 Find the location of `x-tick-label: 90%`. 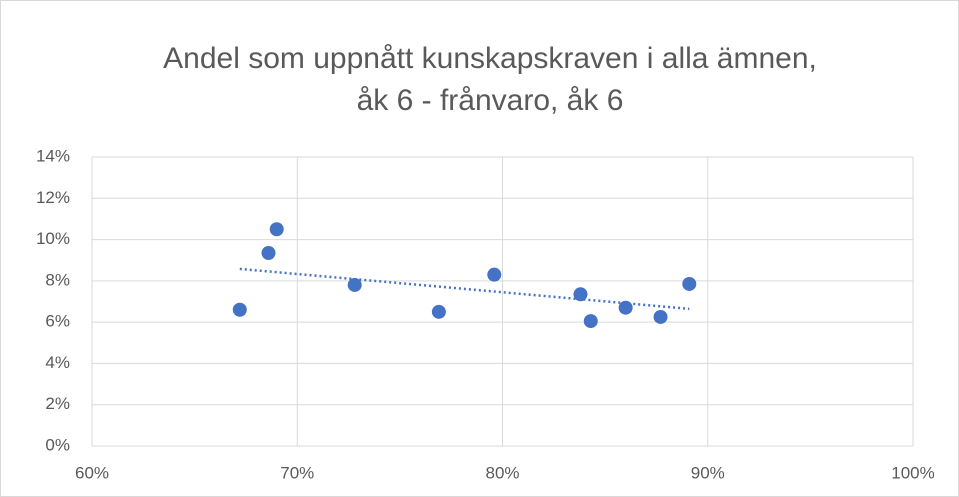

x-tick-label: 90% is located at coordinates (708, 472).